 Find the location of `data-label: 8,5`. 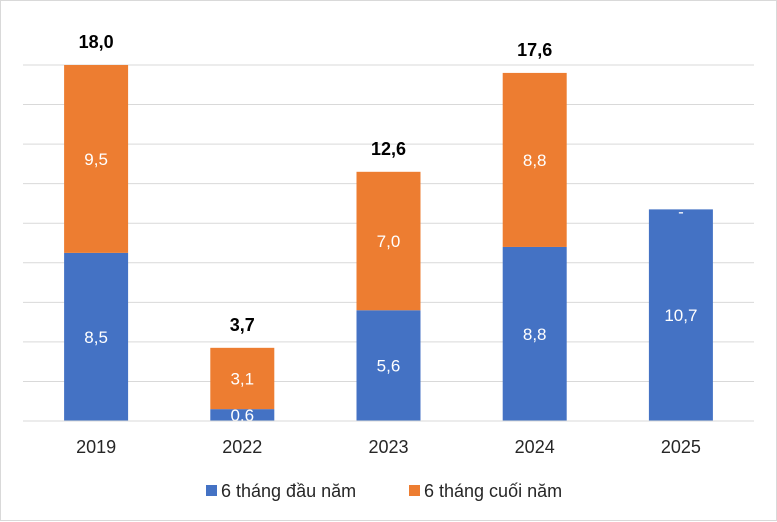

data-label: 8,5 is located at coordinates (96, 337).